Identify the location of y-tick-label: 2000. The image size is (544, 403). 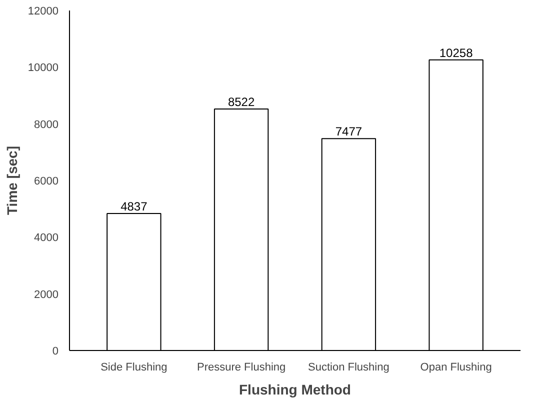
(46, 294).